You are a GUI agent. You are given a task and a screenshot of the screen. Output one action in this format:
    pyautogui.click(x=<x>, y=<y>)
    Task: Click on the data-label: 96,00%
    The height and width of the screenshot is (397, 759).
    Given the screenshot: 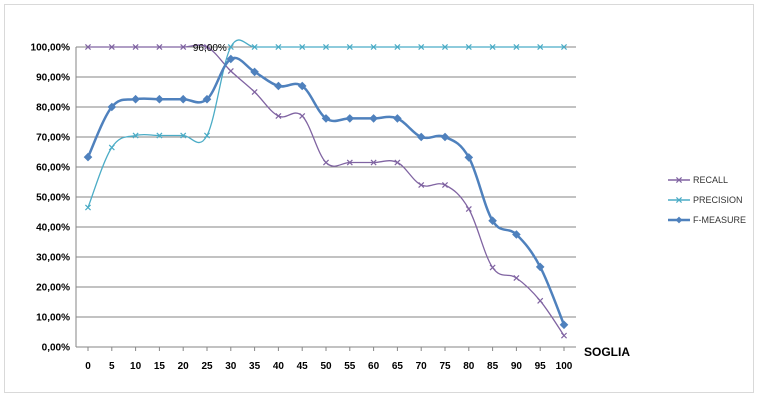 What is the action you would take?
    pyautogui.click(x=210, y=48)
    